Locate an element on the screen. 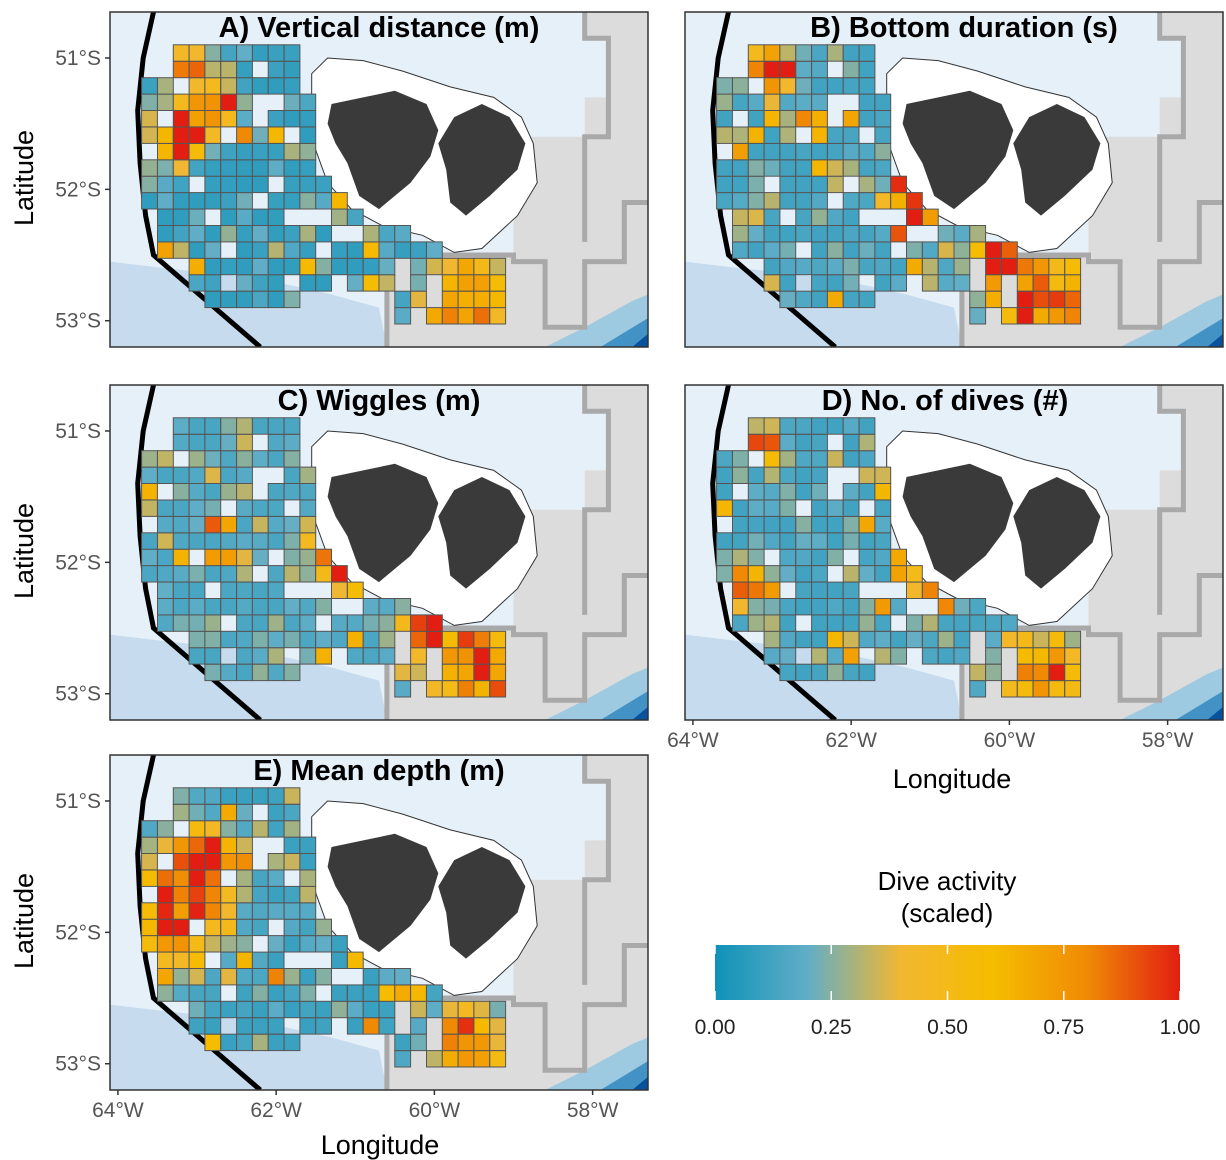 The height and width of the screenshot is (1160, 1226). y-tick-label: 51°S is located at coordinates (78, 431).